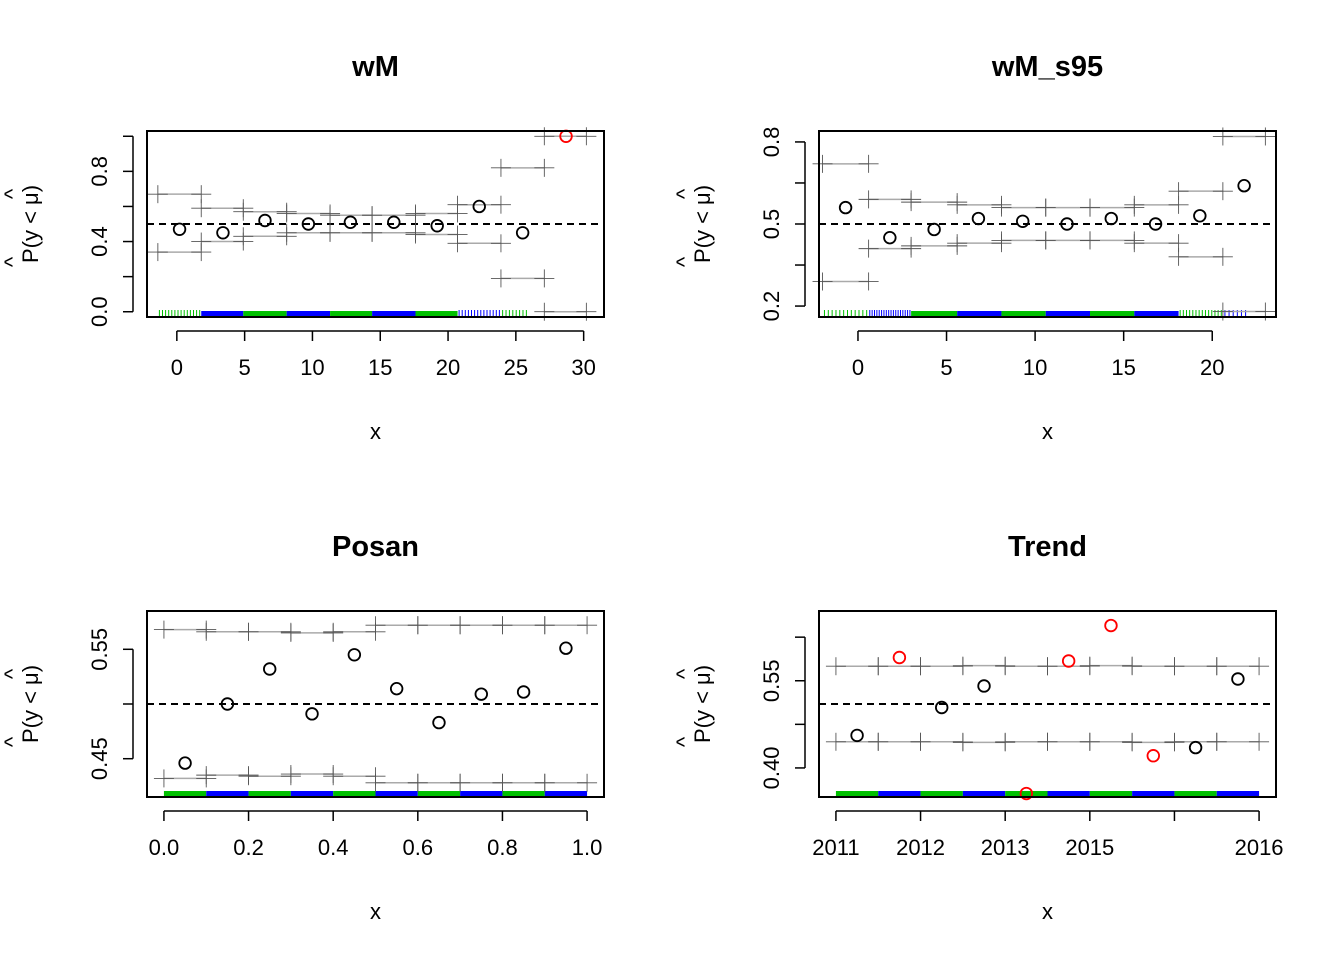  Describe the element at coordinates (99, 241) in the screenshot. I see `y-tick-label: 0.4` at that location.